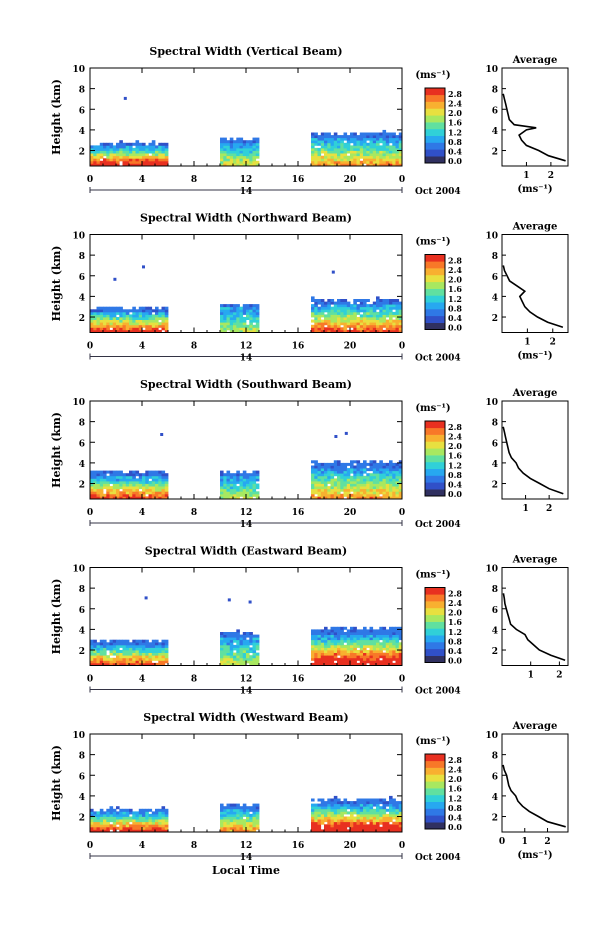 The image size is (616, 929). I want to click on y-axis-label: Height (km), so click(56, 284).